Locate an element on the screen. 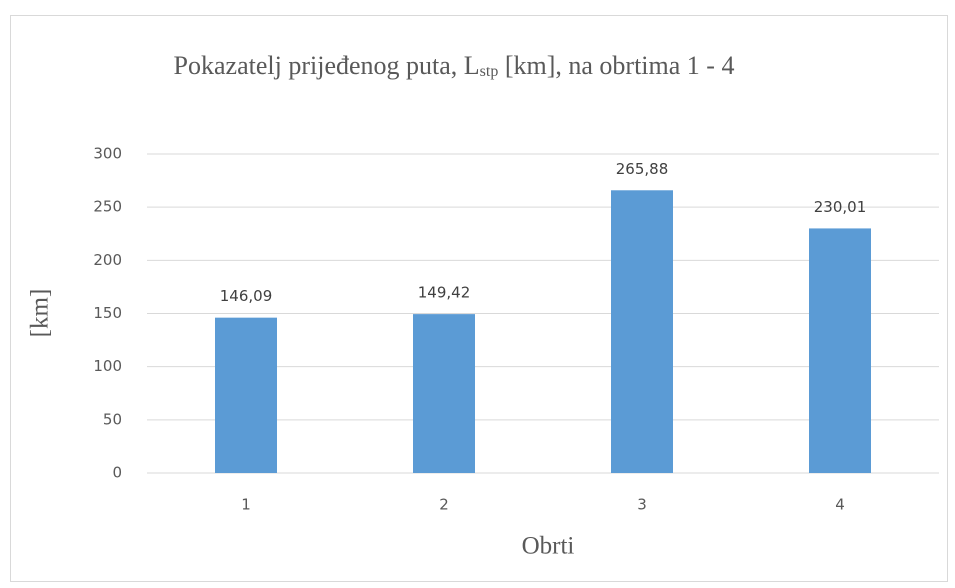 This screenshot has height=588, width=955. x-tick-label: 2 is located at coordinates (444, 505).